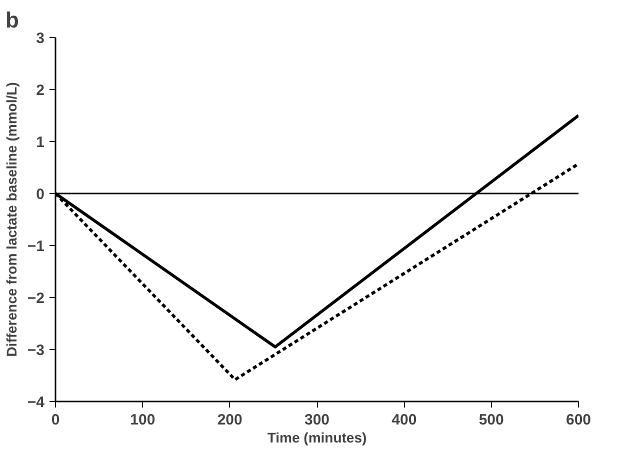 This screenshot has width=630, height=456. What do you see at coordinates (55, 420) in the screenshot?
I see `x-tick-label: 0` at bounding box center [55, 420].